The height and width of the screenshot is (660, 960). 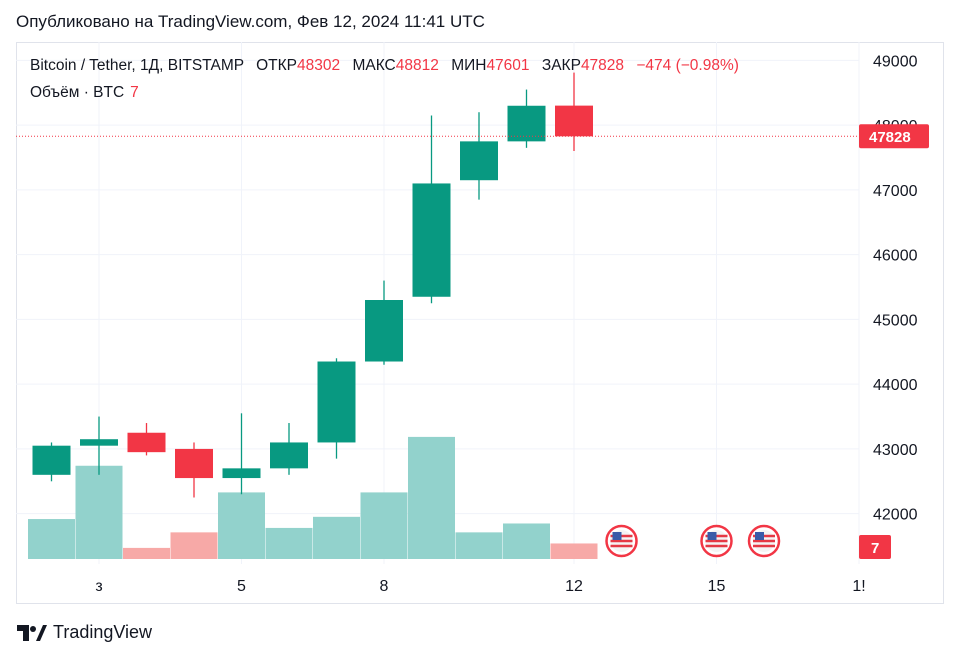 I want to click on tradingview-brand: TradingView, so click(x=84, y=632).